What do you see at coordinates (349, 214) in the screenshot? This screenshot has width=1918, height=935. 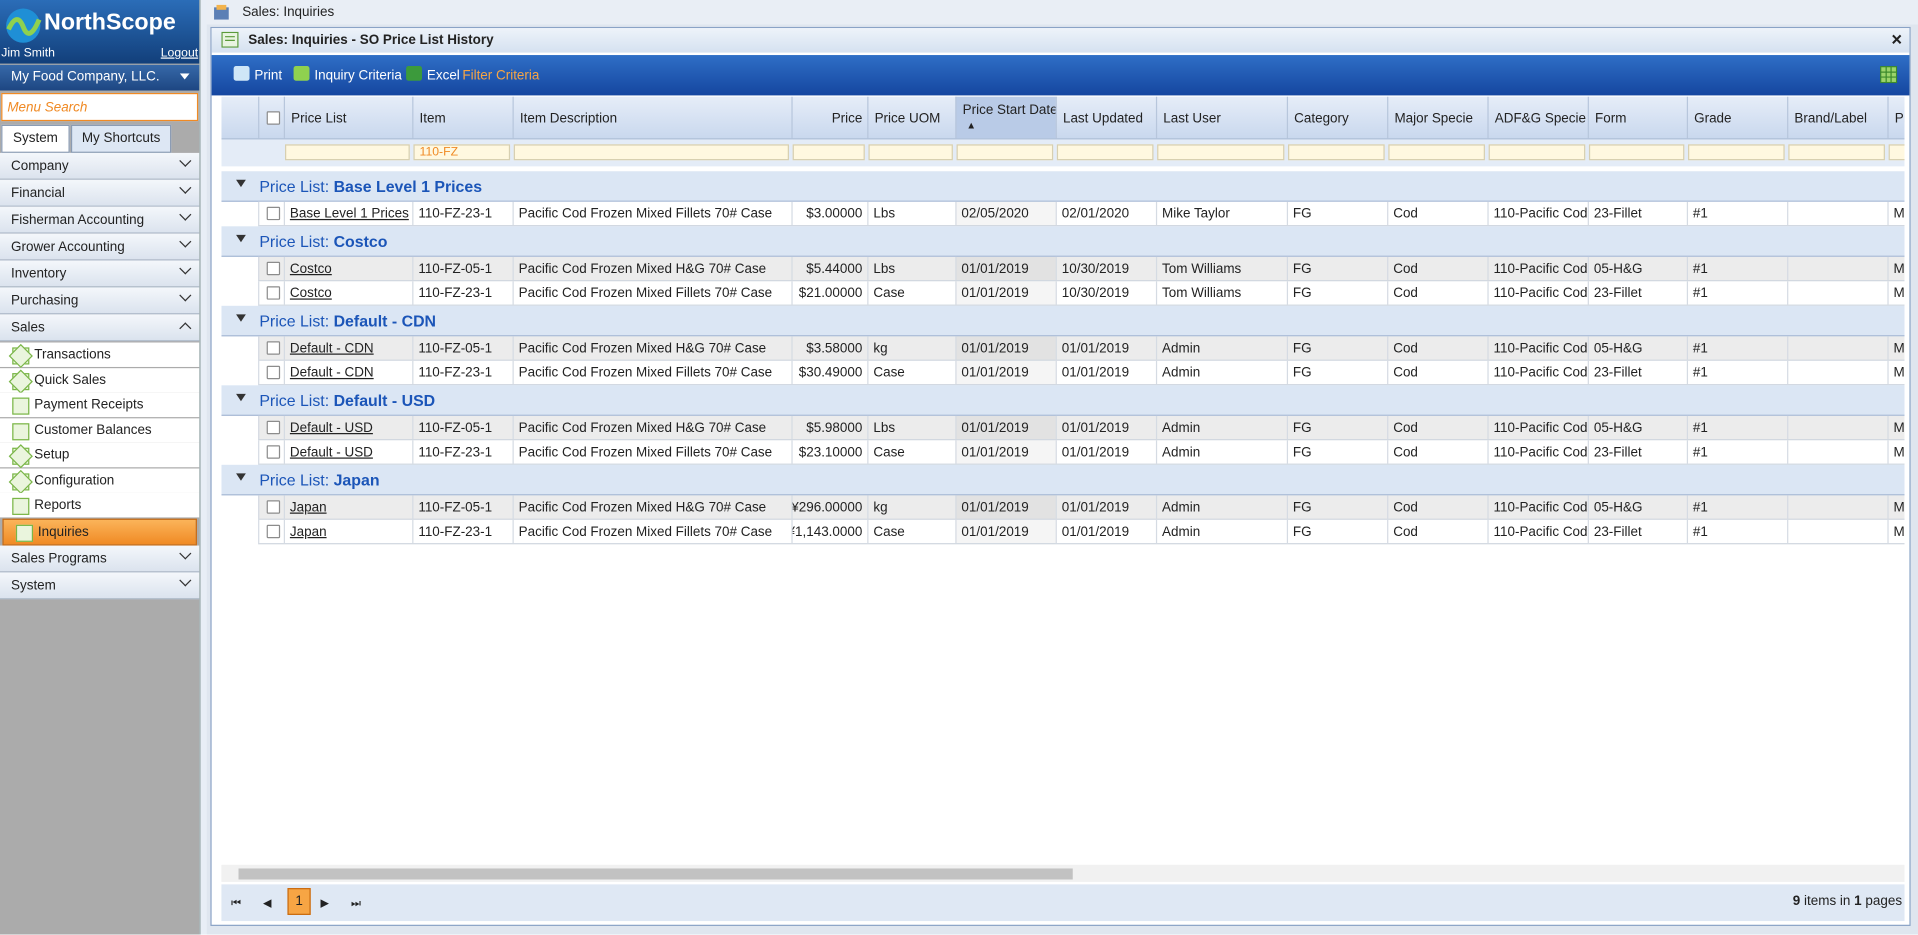 I see `price-list-link: Base Level 1 Prices` at bounding box center [349, 214].